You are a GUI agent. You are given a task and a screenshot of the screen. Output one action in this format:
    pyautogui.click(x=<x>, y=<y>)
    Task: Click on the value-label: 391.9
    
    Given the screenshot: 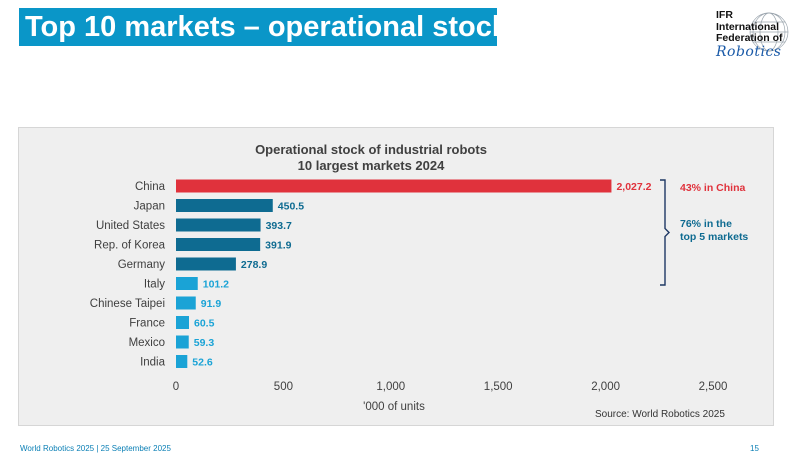 What is the action you would take?
    pyautogui.click(x=278, y=246)
    